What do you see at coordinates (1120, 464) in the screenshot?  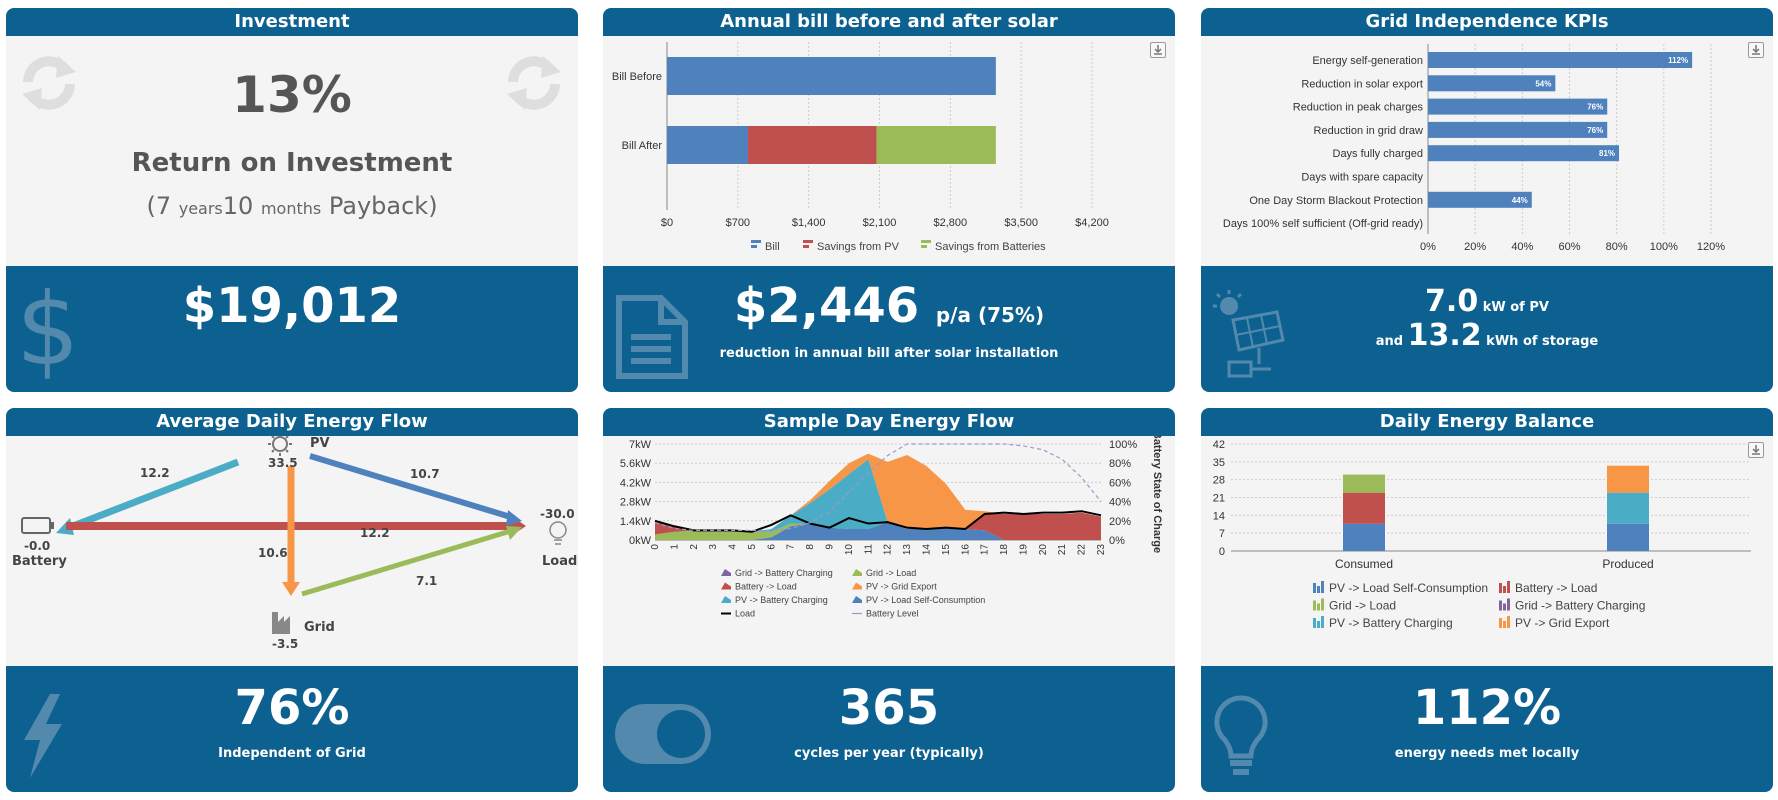 I see `y2-tick-label: 80%` at bounding box center [1120, 464].